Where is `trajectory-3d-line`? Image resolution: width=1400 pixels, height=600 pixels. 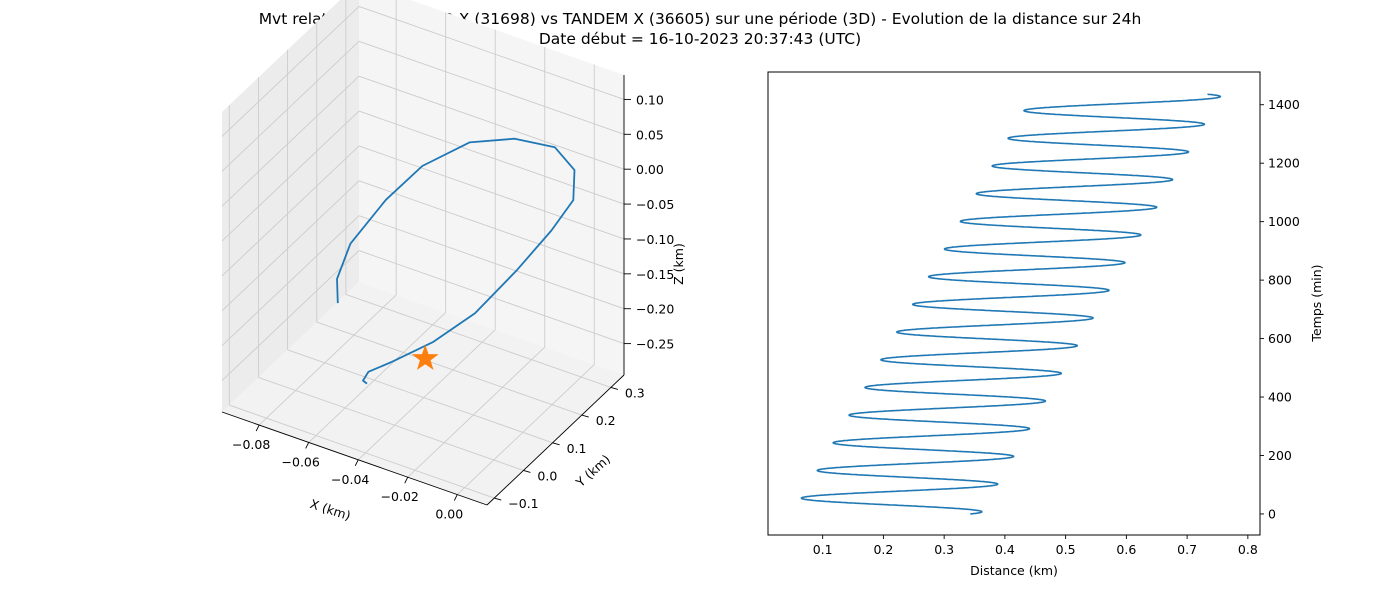 trajectory-3d-line is located at coordinates (456, 261).